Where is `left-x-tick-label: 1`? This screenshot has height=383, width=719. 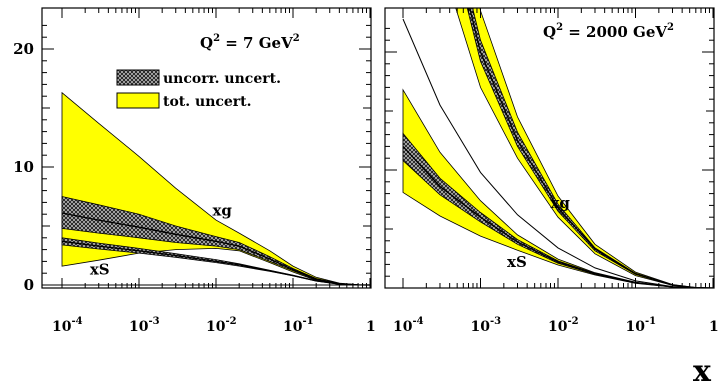
left-x-tick-label: 1 is located at coordinates (371, 327).